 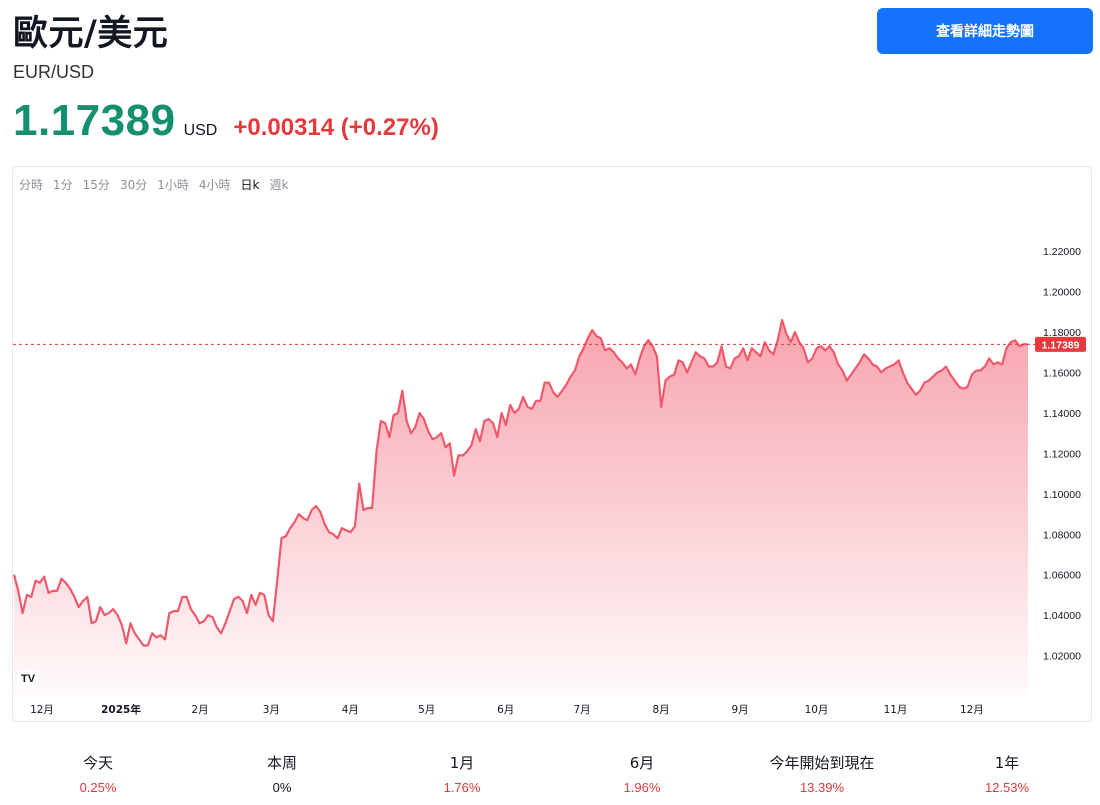 I want to click on y-tick-label: 1.04000, so click(x=1062, y=616).